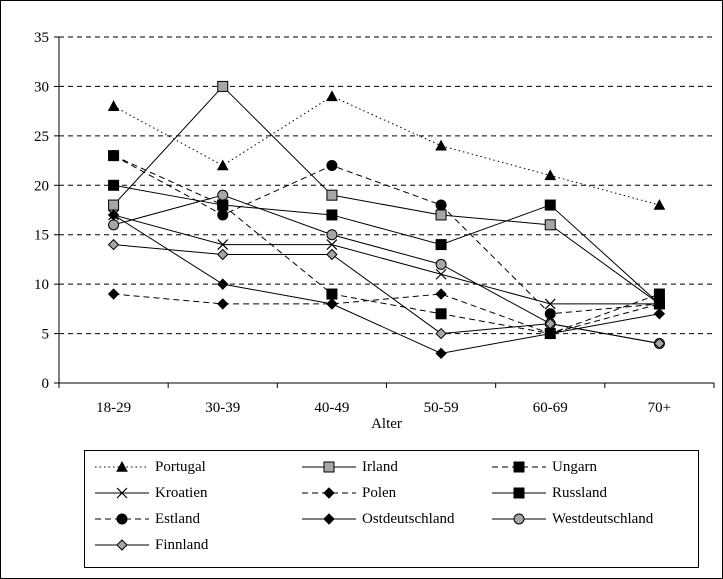  Describe the element at coordinates (113, 408) in the screenshot. I see `x-tick-label: 18-29` at that location.